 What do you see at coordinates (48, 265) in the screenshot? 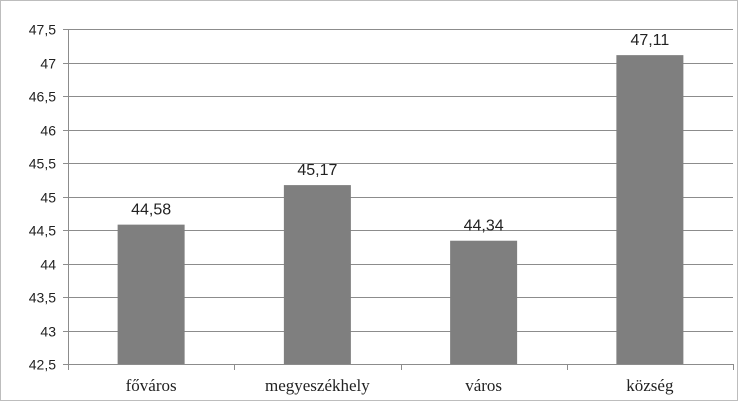
I see `y-tick-label: 44` at bounding box center [48, 265].